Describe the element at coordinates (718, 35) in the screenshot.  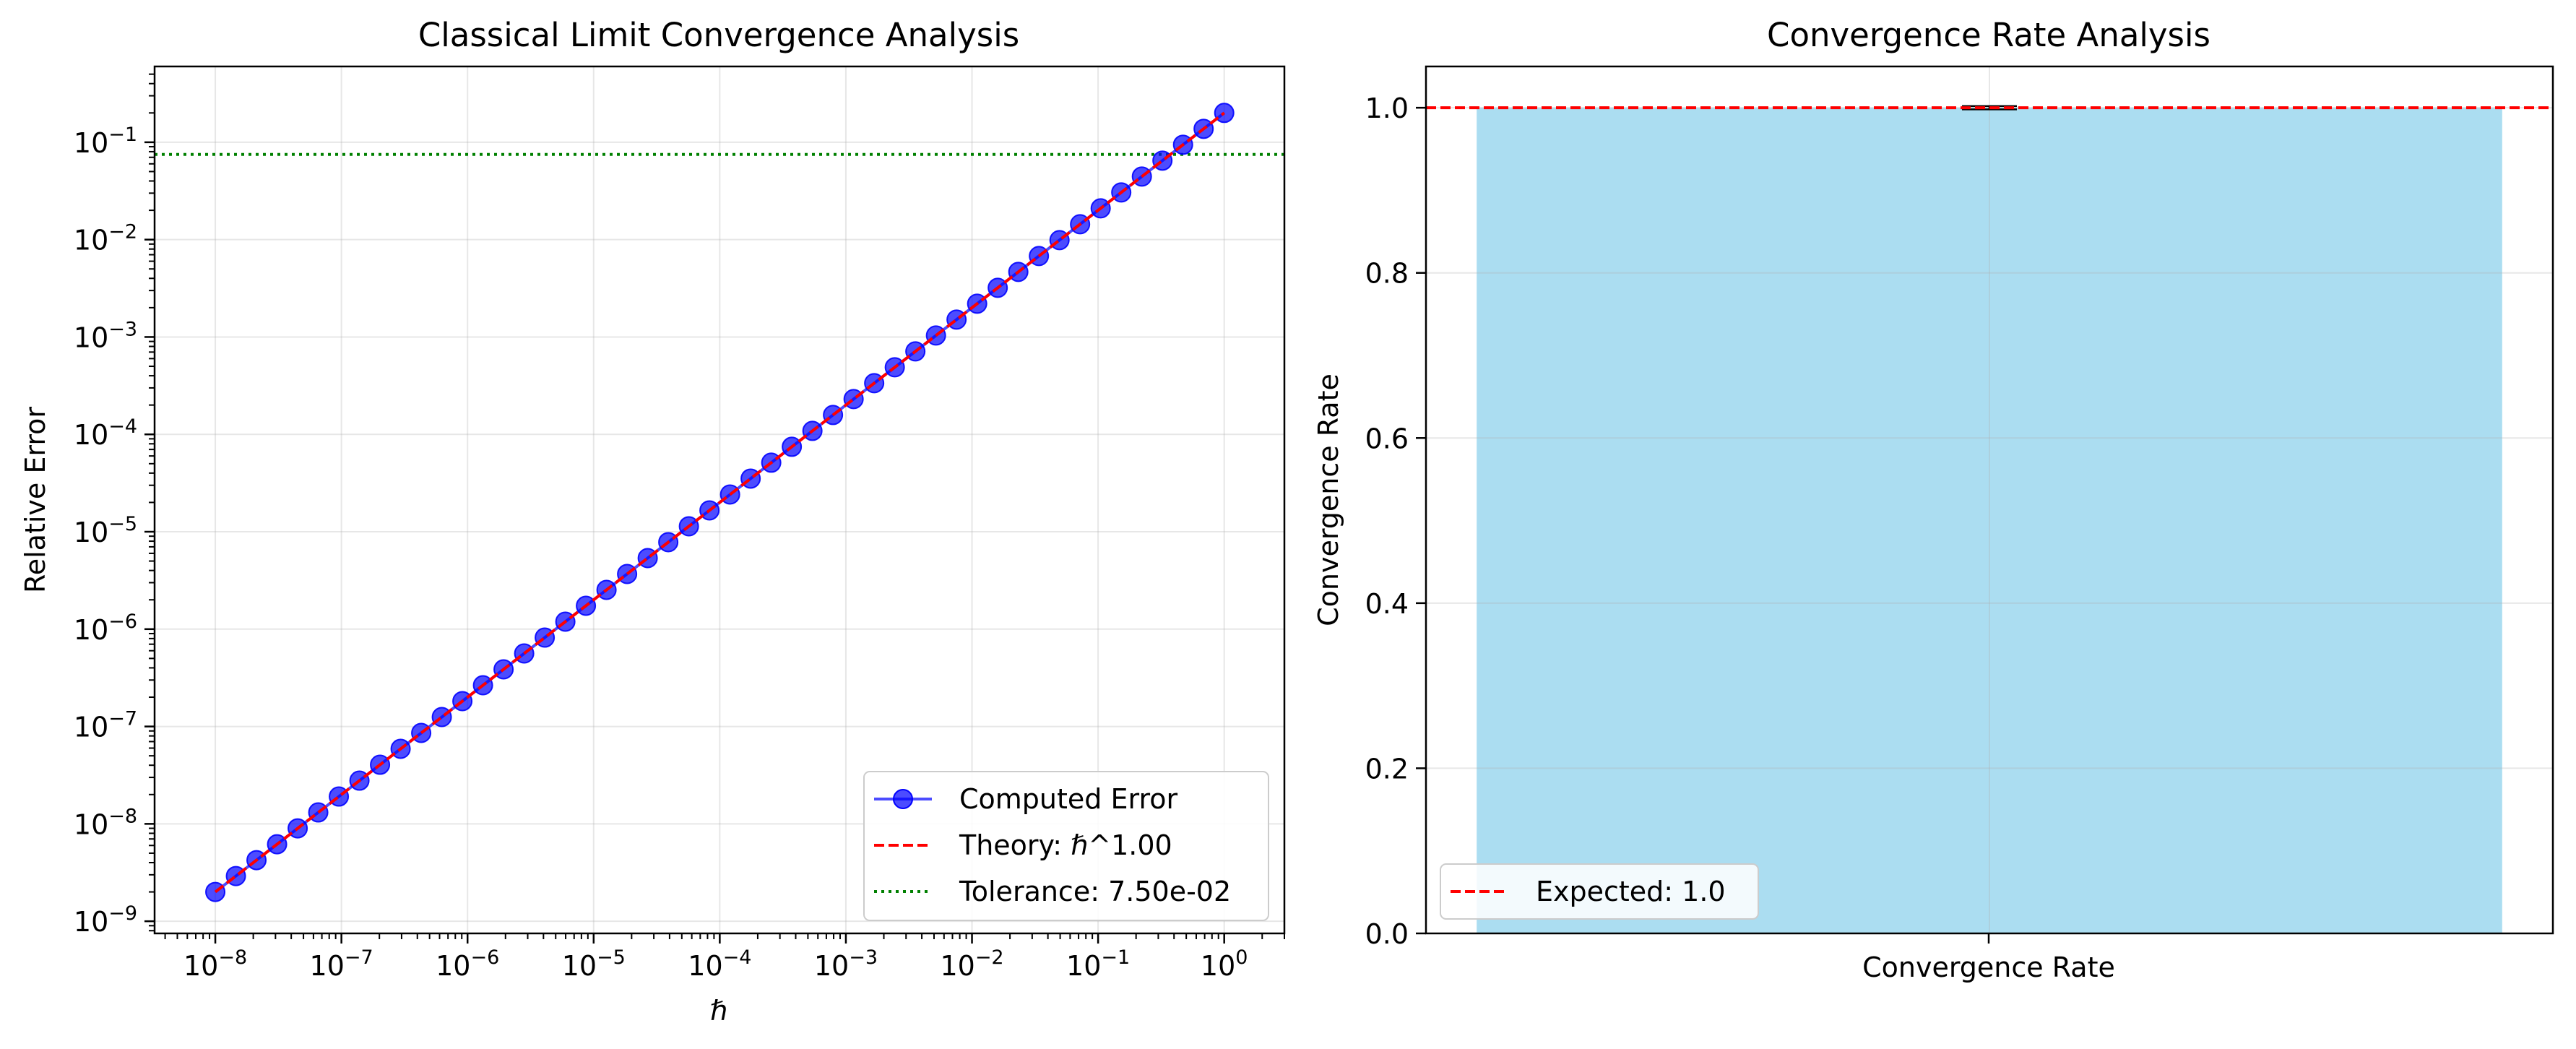
I see `left-chart-title: Classical Limit Convergence Analysis` at that location.